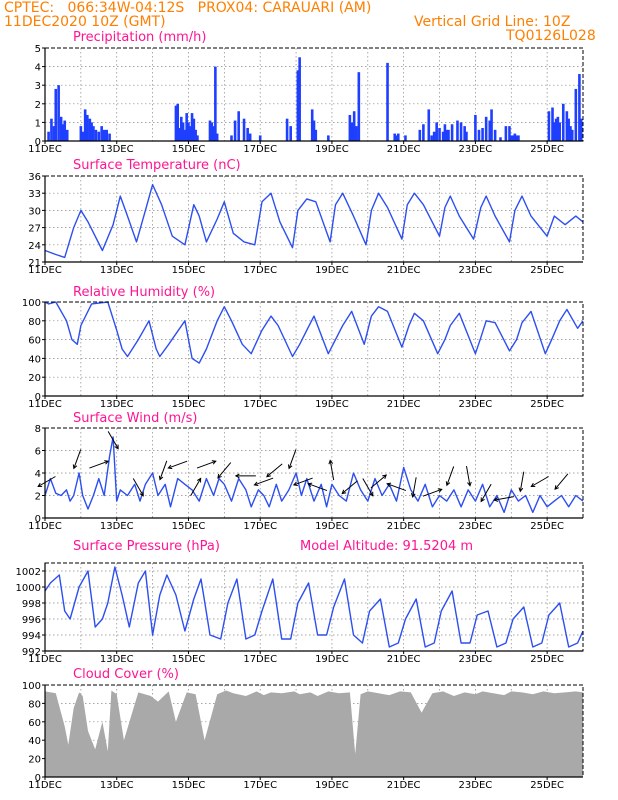 This screenshot has width=618, height=800. What do you see at coordinates (314, 733) in the screenshot?
I see `cloud-cover-area` at bounding box center [314, 733].